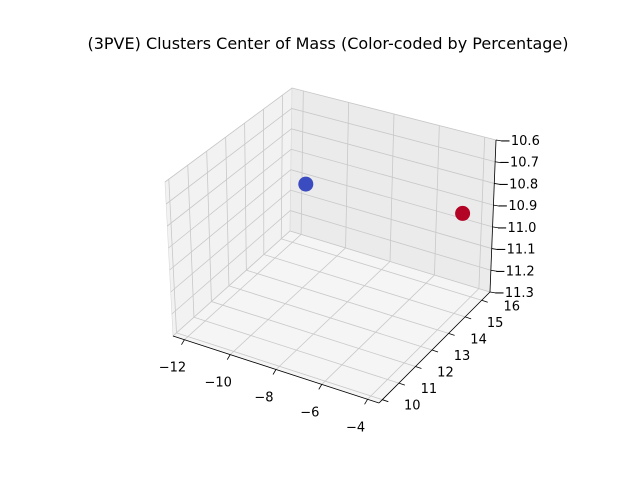 Image resolution: width=640 pixels, height=480 pixels. I want to click on z-tick-label: −11.2, so click(515, 271).